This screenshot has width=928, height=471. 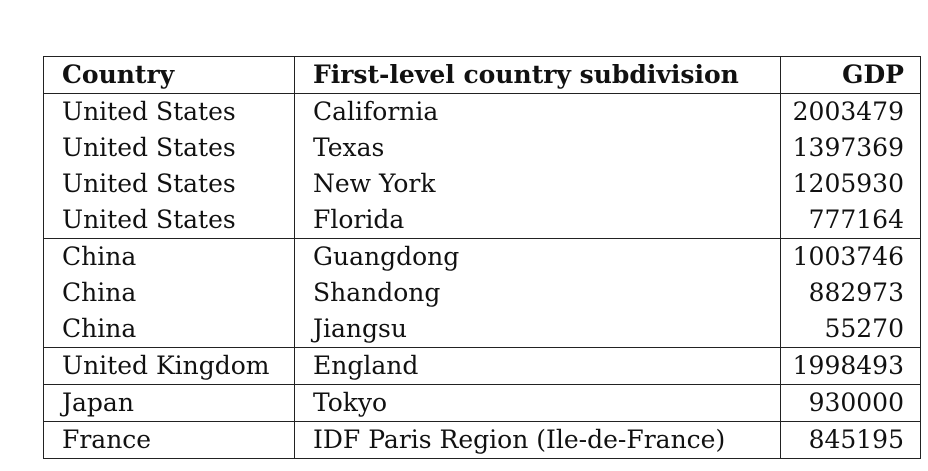 I want to click on header-subdivision: First-level country subdivision, so click(x=537, y=75).